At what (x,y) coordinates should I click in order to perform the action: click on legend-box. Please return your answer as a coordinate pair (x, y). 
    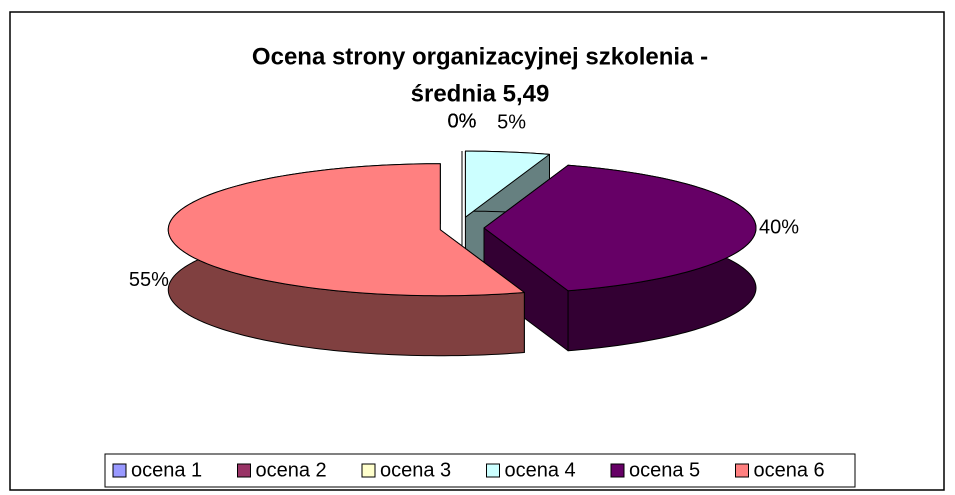
    Looking at the image, I should click on (480, 470).